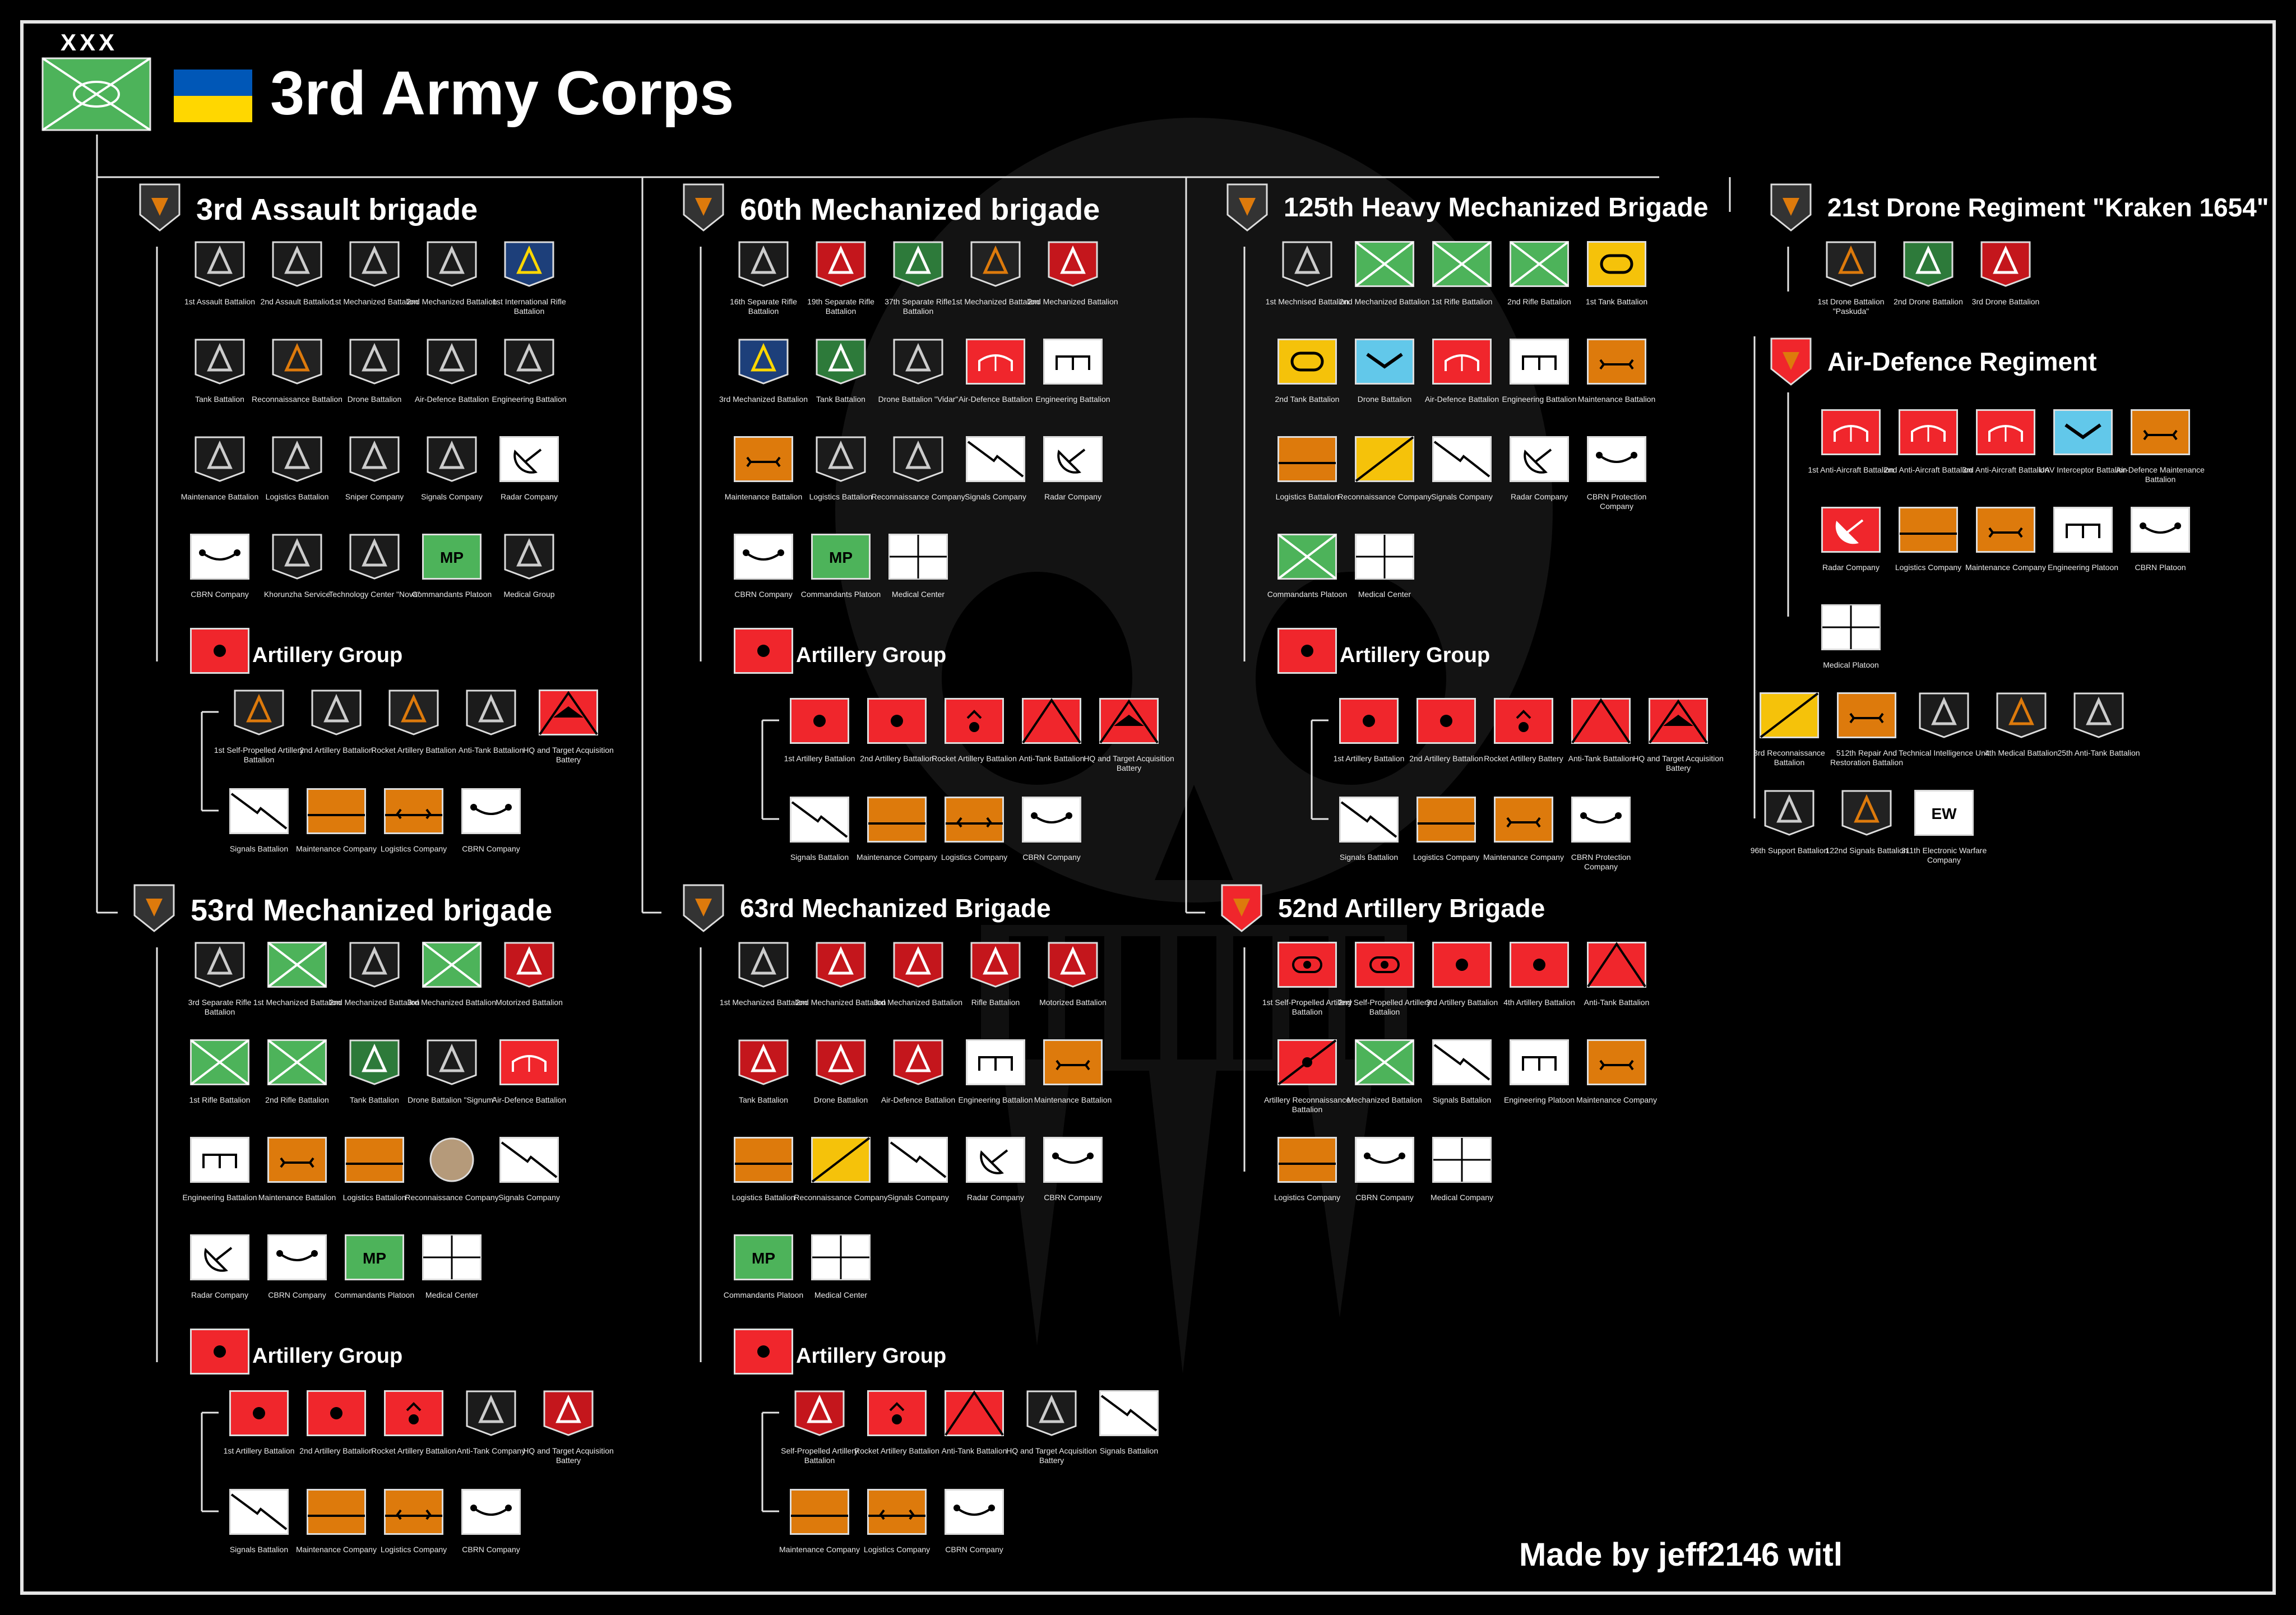 The height and width of the screenshot is (1615, 2296). What do you see at coordinates (1866, 851) in the screenshot?
I see `unit-label: 122nd Signals Battalion` at bounding box center [1866, 851].